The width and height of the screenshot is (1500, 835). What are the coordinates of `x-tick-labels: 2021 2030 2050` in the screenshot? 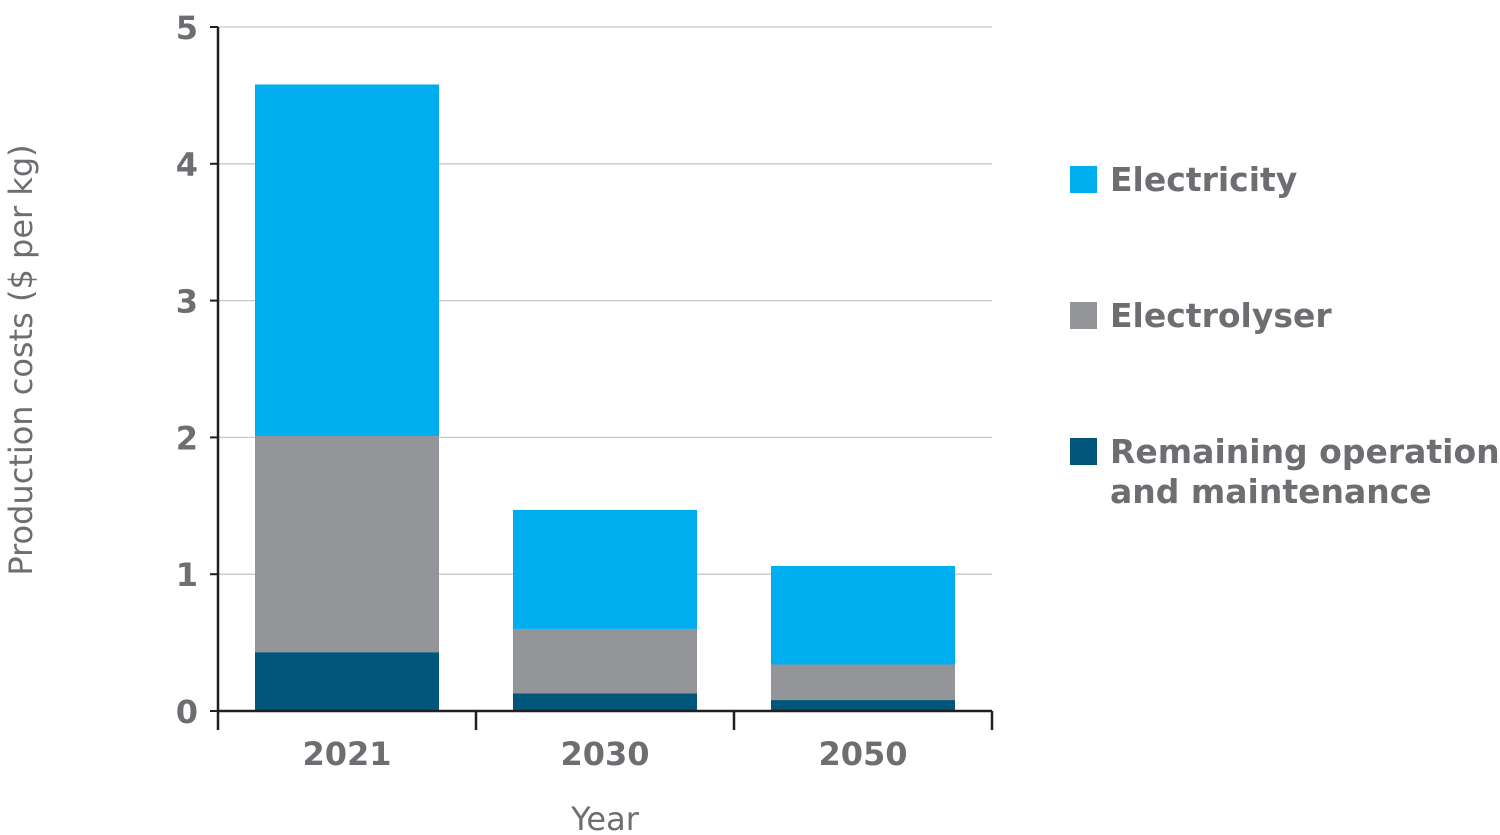 It's located at (604, 754).